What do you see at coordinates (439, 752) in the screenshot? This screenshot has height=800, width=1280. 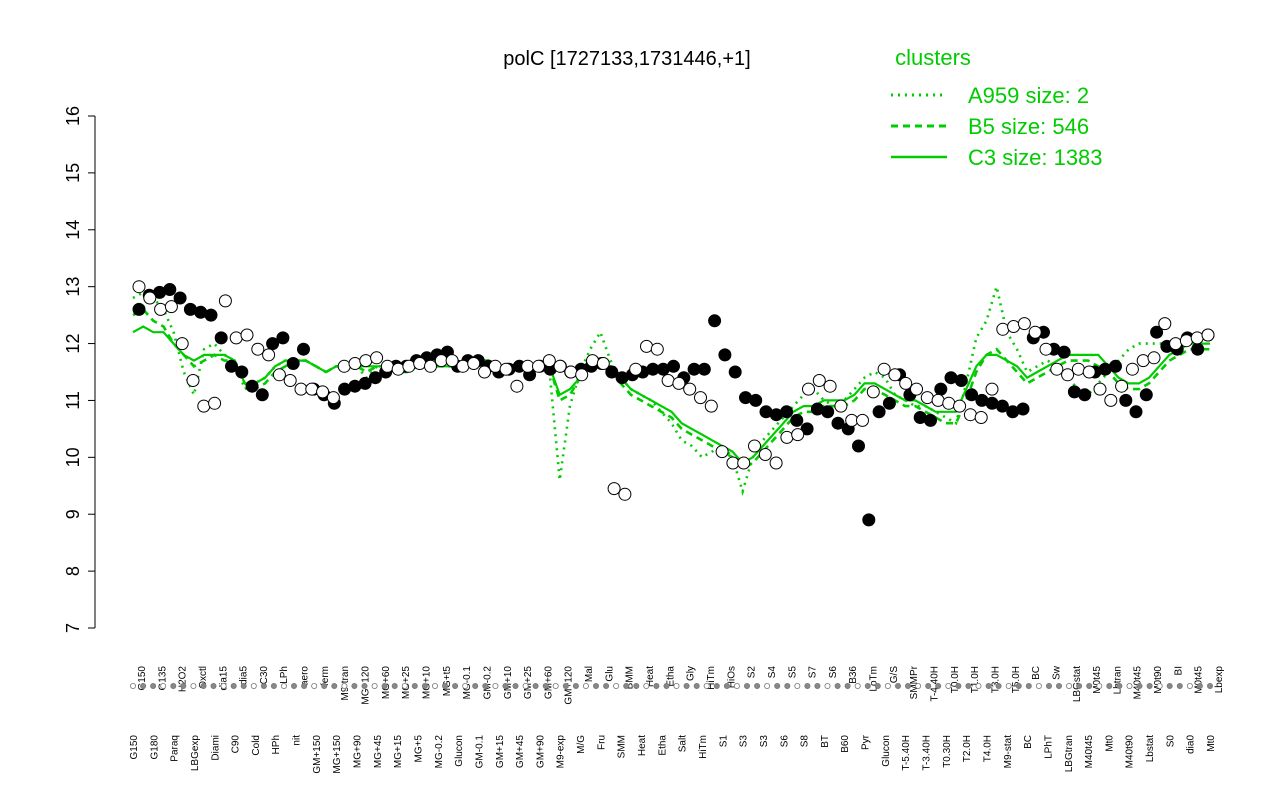 I see `x-tick-label-bottom-15: MG-0.2` at bounding box center [439, 752].